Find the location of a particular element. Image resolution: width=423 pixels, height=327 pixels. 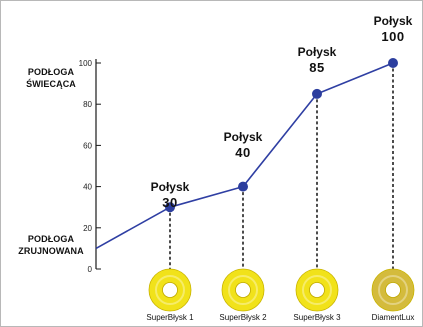

annotation-value: 30 is located at coordinates (170, 202).